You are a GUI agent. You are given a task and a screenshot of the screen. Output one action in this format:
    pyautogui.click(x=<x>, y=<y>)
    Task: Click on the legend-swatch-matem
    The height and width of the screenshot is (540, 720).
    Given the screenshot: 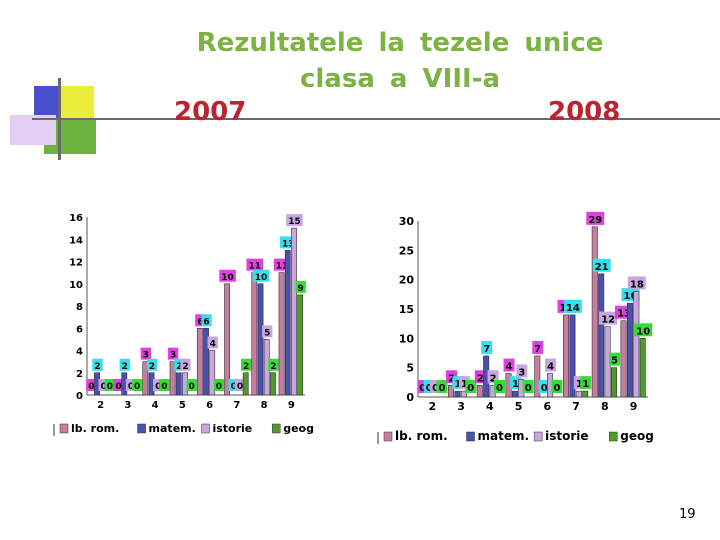 What is the action you would take?
    pyautogui.click(x=141, y=428)
    